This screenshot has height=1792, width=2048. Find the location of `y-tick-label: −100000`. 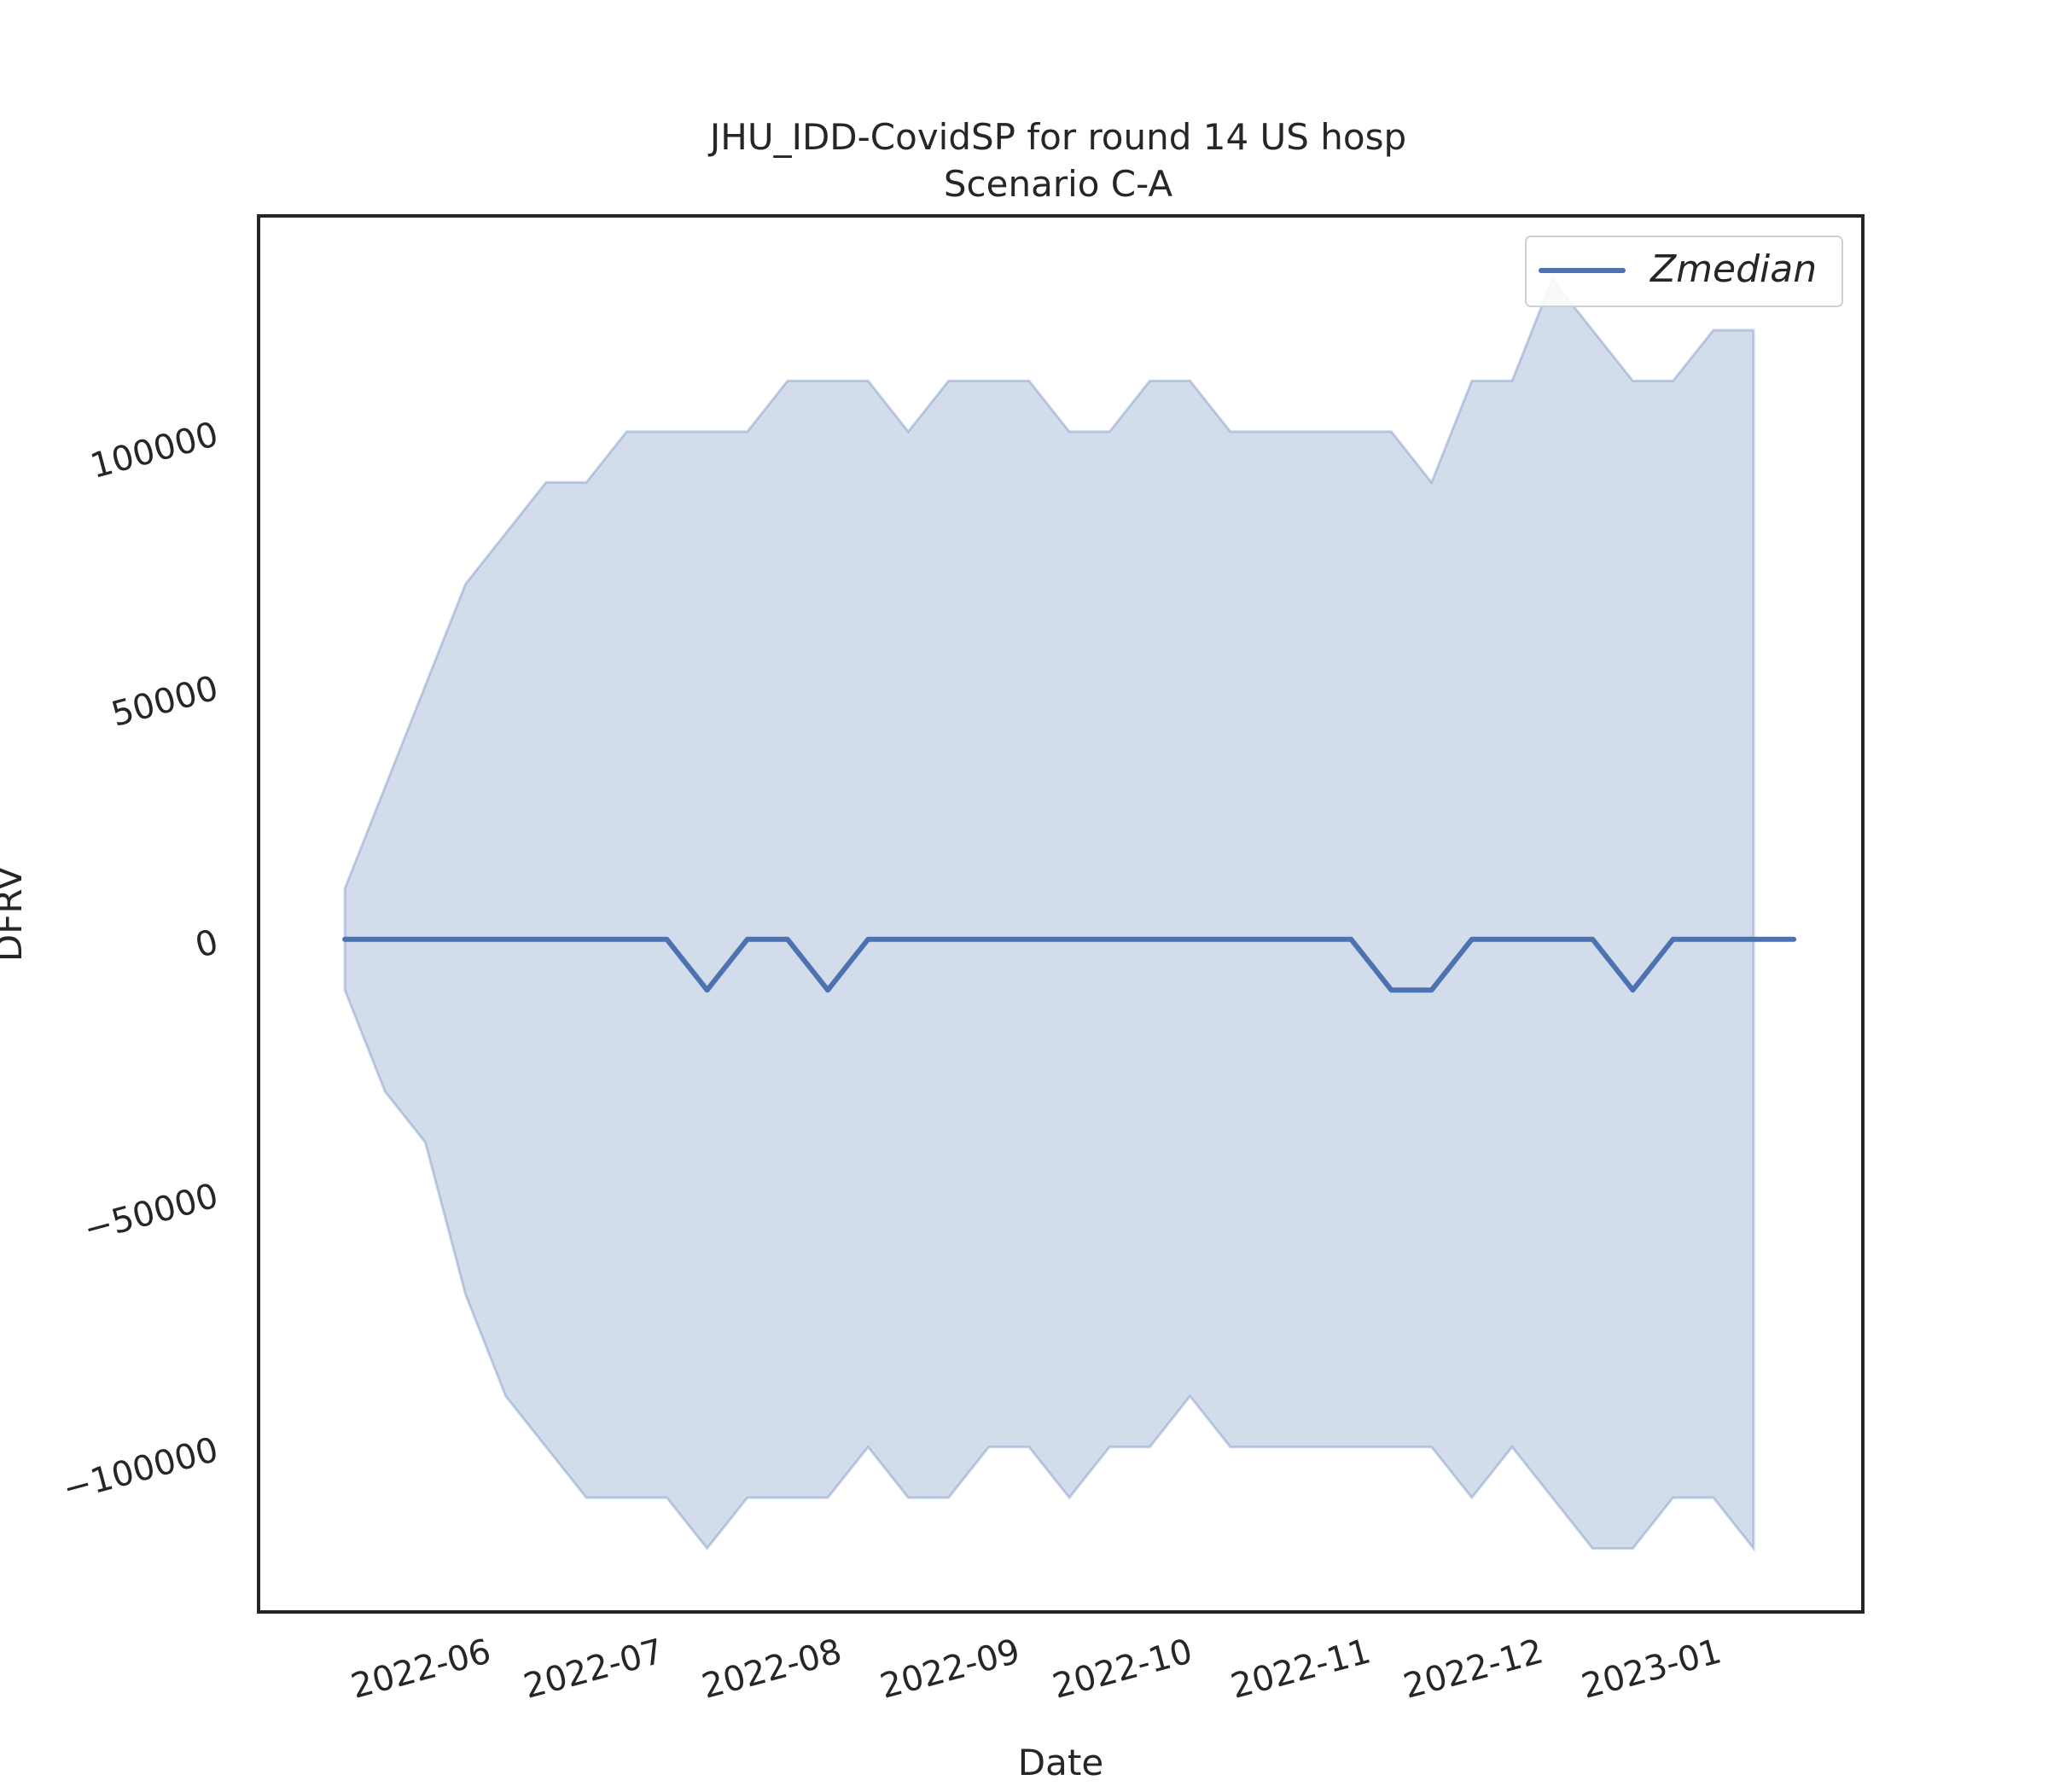

y-tick-label: −100000 is located at coordinates (141, 1470).